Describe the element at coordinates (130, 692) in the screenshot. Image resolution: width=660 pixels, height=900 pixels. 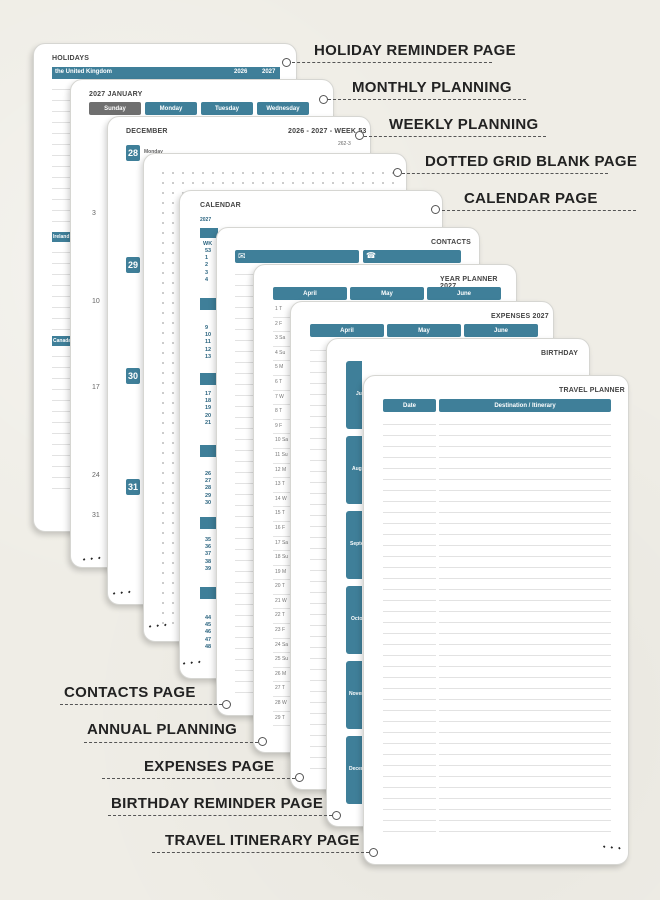
I see `label-contacts: CONTACTS PAGE` at that location.